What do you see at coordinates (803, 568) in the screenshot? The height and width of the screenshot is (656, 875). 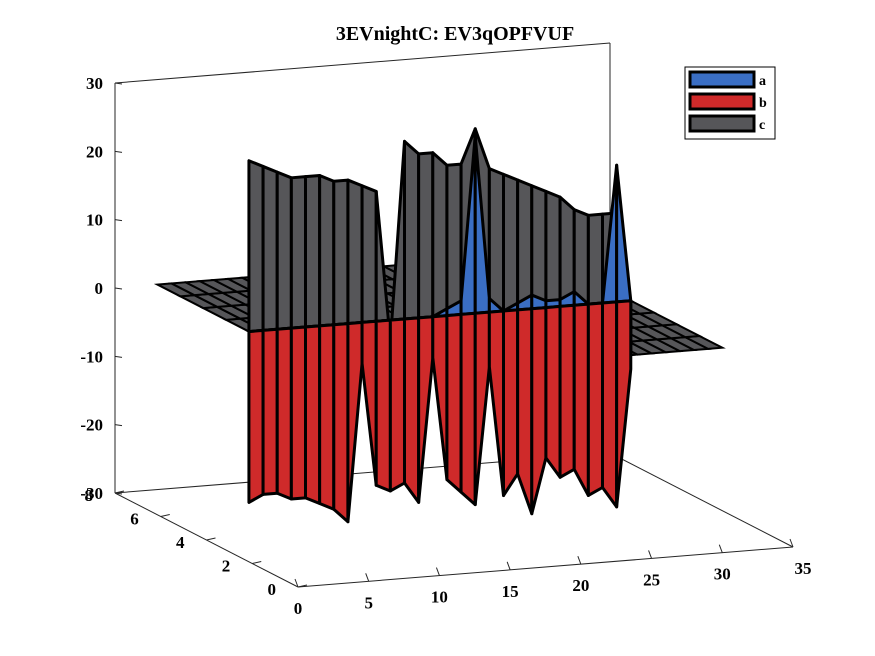 I see `x-tick-label: 35` at bounding box center [803, 568].